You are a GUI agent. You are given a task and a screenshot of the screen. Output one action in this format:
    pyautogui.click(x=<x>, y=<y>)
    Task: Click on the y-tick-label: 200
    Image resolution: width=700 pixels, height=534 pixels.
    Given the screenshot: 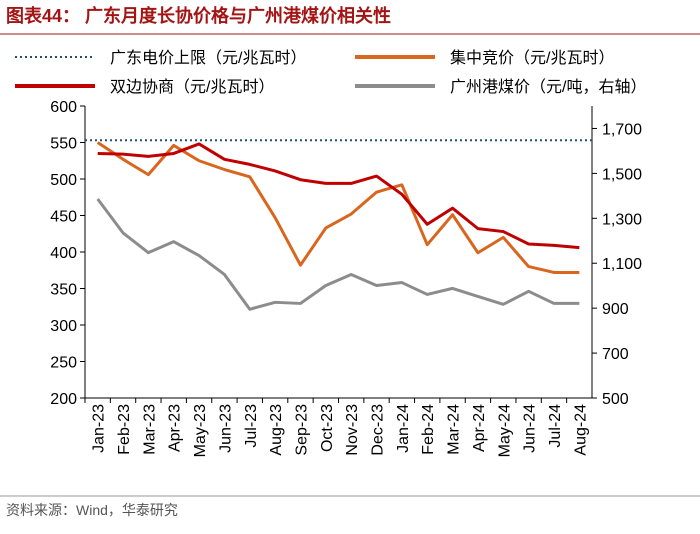 What is the action you would take?
    pyautogui.click(x=63, y=399)
    